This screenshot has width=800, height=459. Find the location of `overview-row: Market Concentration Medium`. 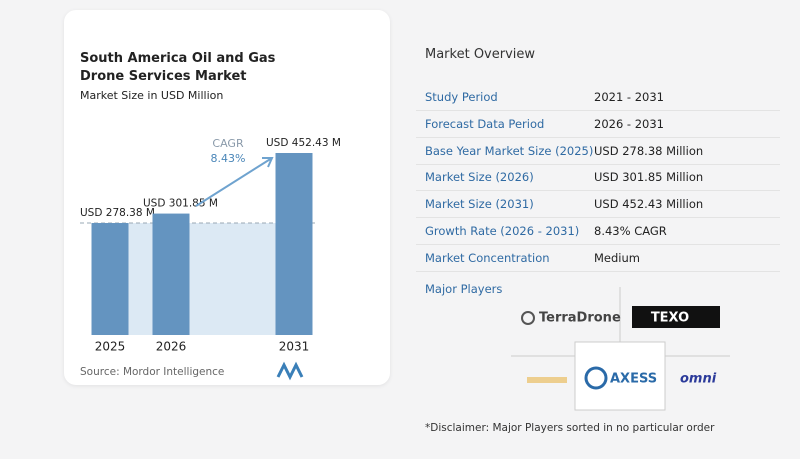

overview-row: Market Concentration Medium is located at coordinates (598, 258).